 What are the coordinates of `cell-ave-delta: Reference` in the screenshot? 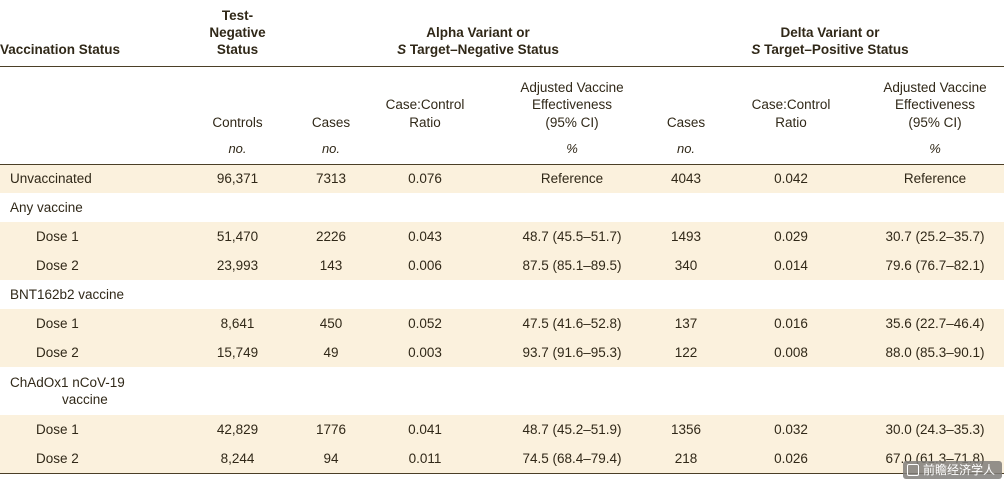 It's located at (935, 179).